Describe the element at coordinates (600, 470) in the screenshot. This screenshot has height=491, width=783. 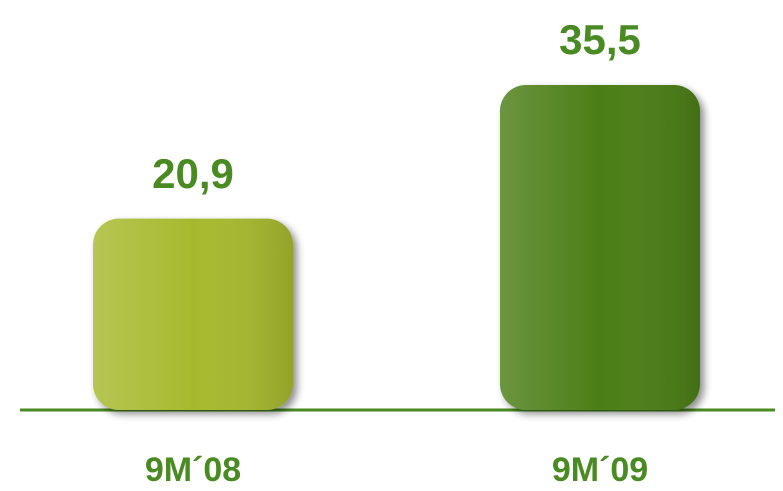
I see `x-tick-label: 9M´09` at that location.